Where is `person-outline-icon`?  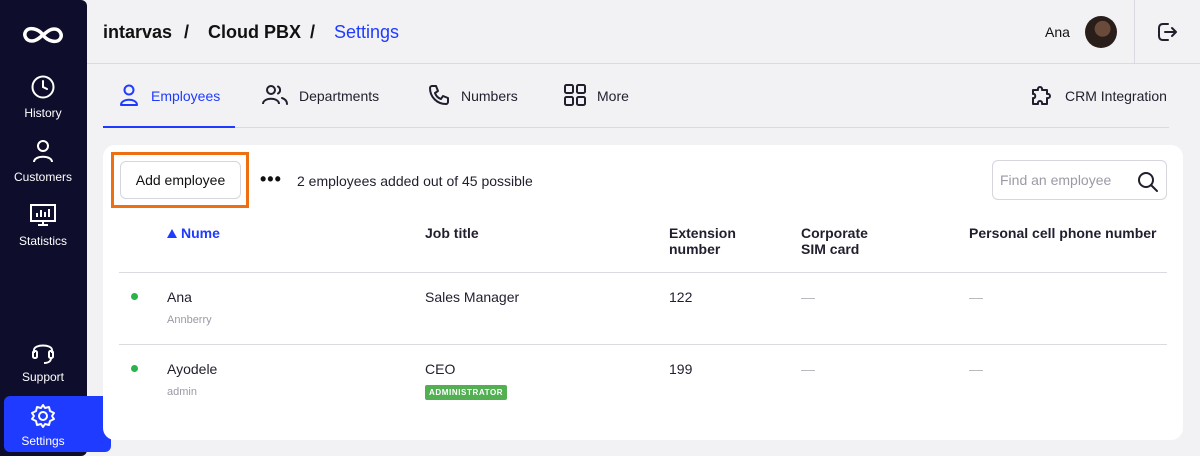
person-outline-icon is located at coordinates (134, 96).